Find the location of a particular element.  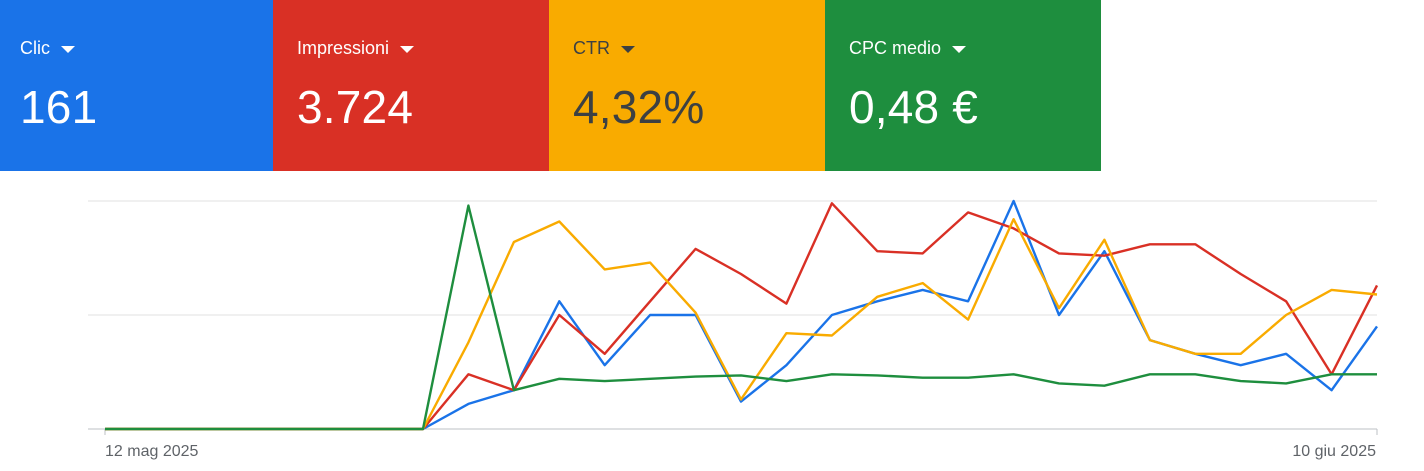

x-tick-label-end: 10 giu 2025 is located at coordinates (1334, 451).